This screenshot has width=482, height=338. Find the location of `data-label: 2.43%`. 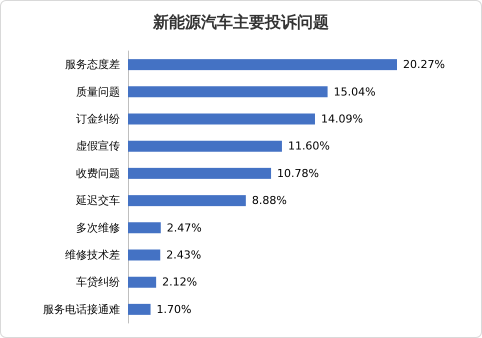

data-label: 2.43% is located at coordinates (184, 255).